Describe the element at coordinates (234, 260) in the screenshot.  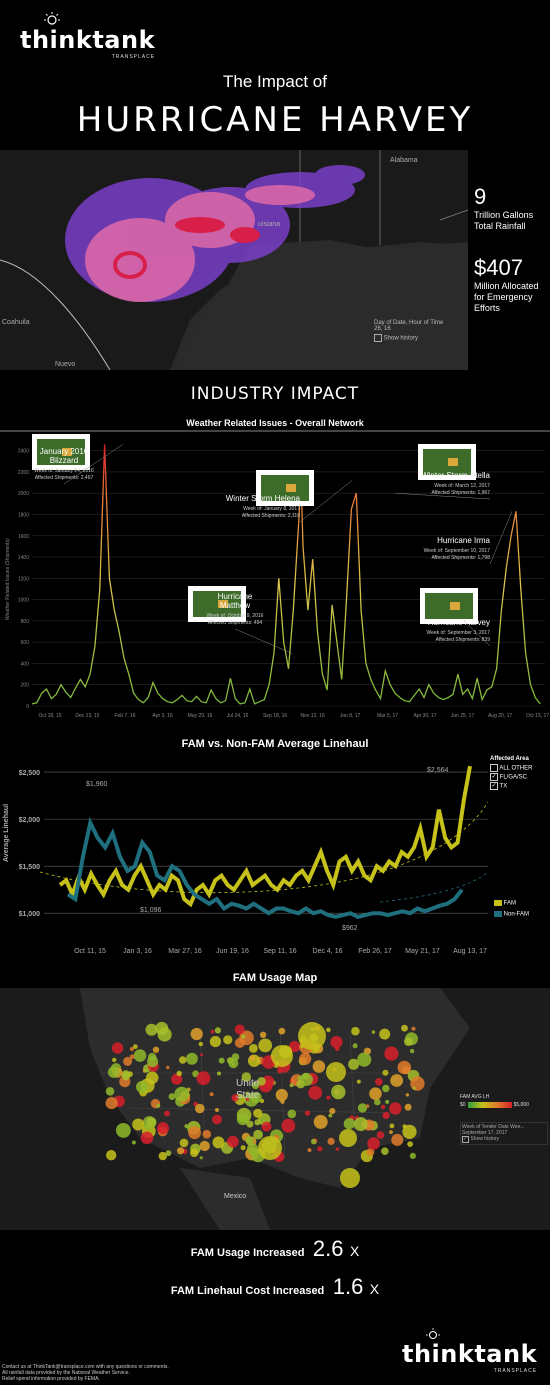
I see `rainfall-map: Alabama uisiana Coahuila Nuevo` at that location.